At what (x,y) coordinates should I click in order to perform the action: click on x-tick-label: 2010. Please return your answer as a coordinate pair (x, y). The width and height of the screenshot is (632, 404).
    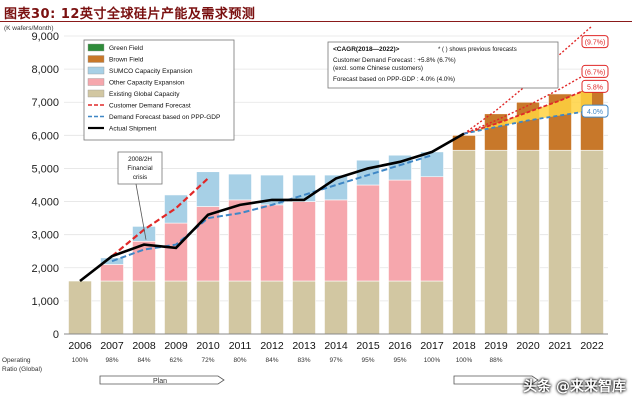
    Looking at the image, I should click on (208, 346).